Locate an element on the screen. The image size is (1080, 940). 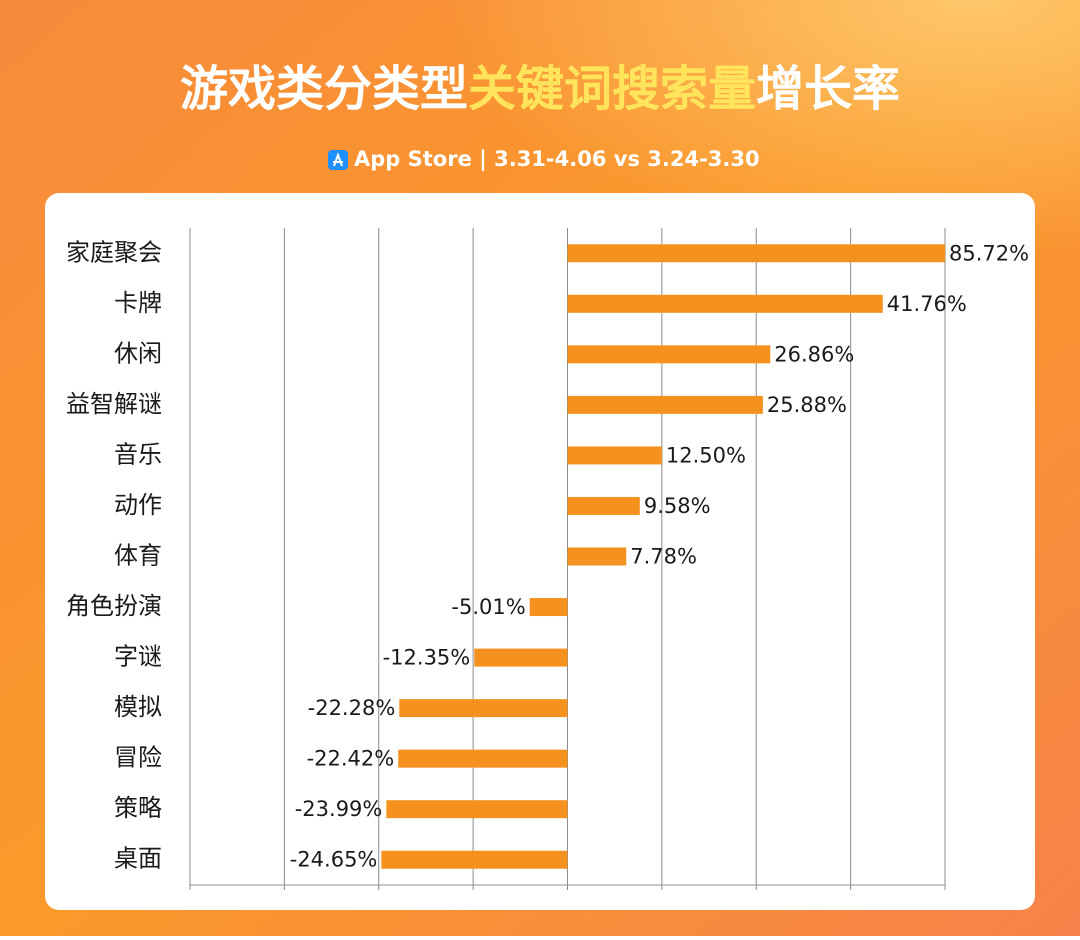
category-label: 字谜 is located at coordinates (138, 657).